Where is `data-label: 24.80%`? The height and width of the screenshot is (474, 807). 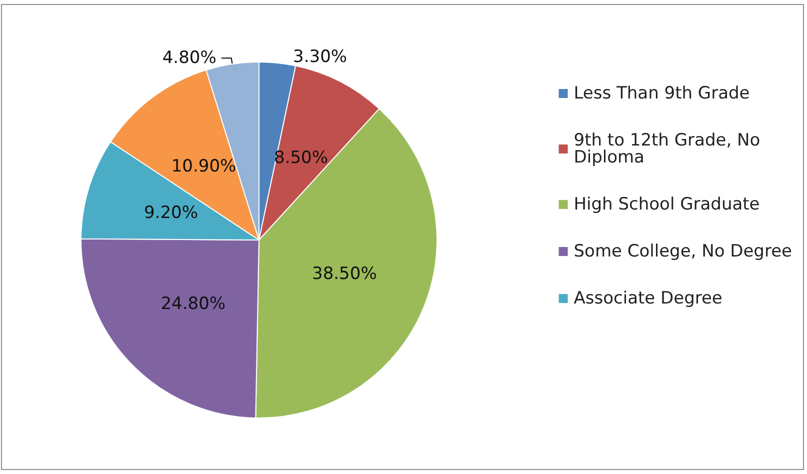
data-label: 24.80% is located at coordinates (193, 304).